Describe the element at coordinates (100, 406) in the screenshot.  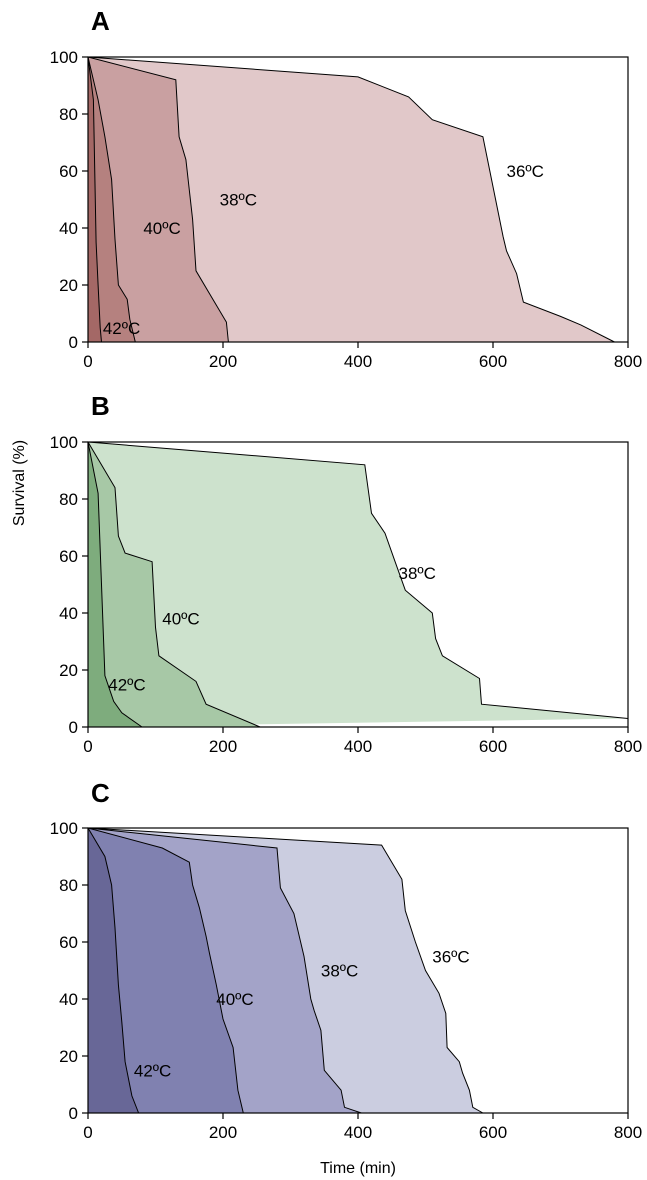
I see `panel-label-b: B` at that location.